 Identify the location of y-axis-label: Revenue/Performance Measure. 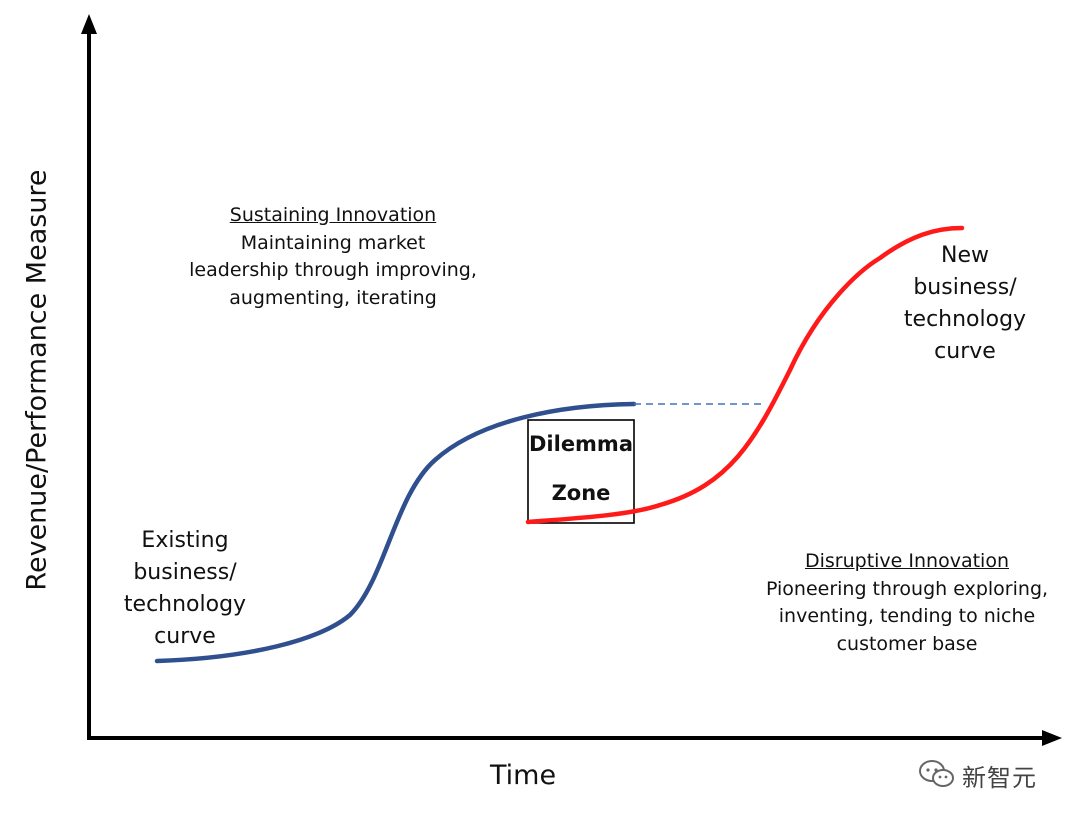
(37, 380).